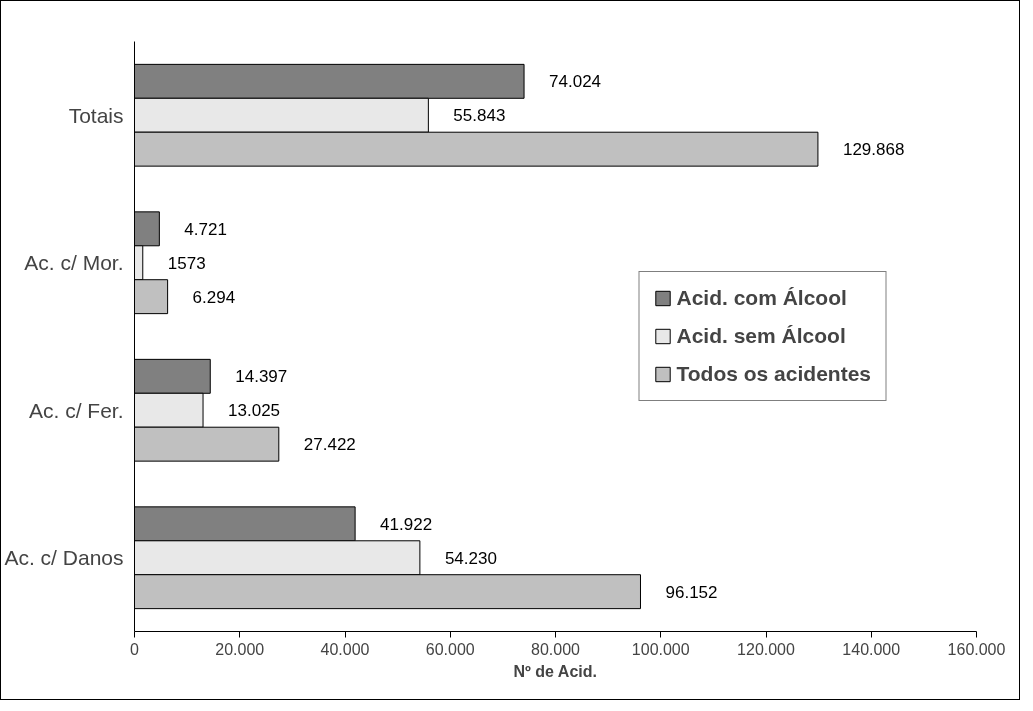 The image size is (1033, 711). Describe the element at coordinates (406, 524) in the screenshot. I see `data-label: 41.922` at that location.